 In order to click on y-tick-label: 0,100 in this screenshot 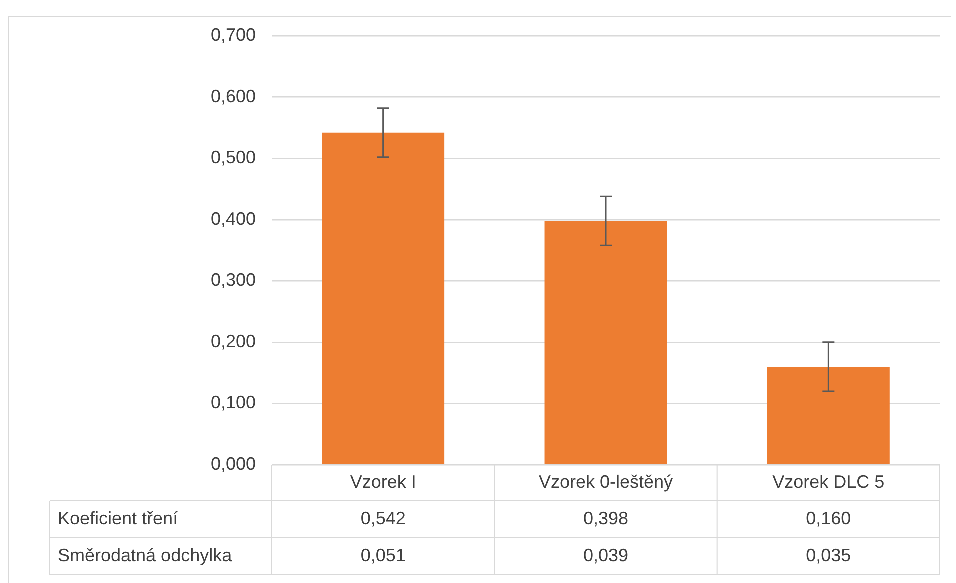, I will do `click(233, 402)`.